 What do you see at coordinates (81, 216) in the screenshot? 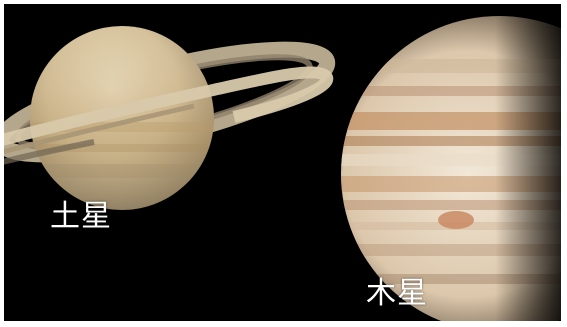
I see `saturn-label: 土星` at bounding box center [81, 216].